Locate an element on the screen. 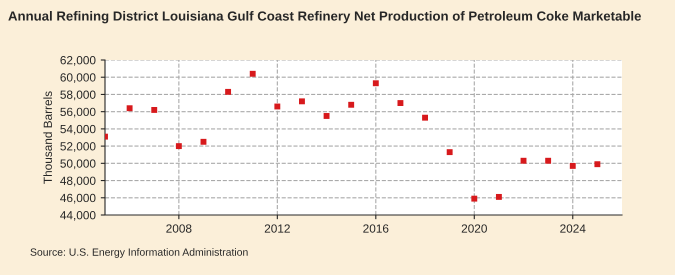  x-tick-label: 2020 is located at coordinates (474, 228).